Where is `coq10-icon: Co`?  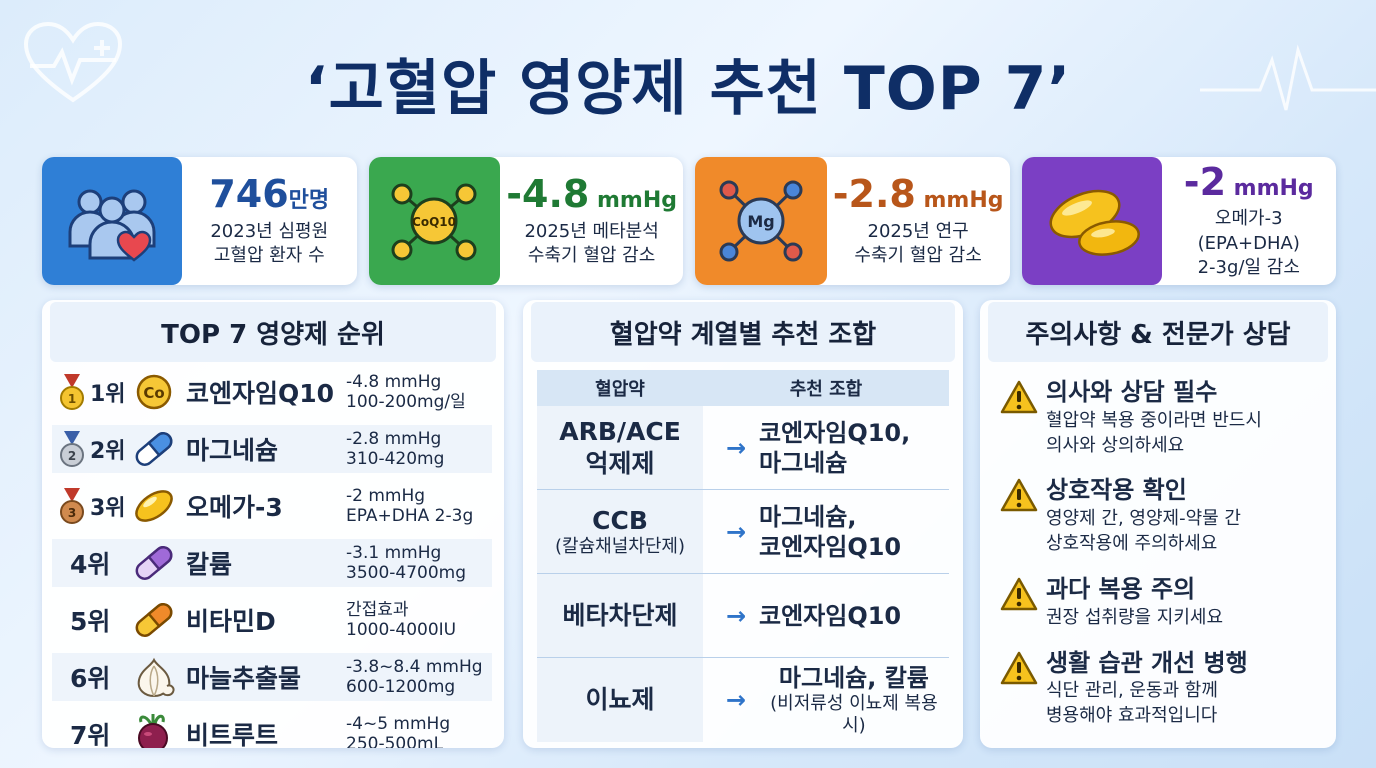
coq10-icon: Co is located at coordinates (154, 392).